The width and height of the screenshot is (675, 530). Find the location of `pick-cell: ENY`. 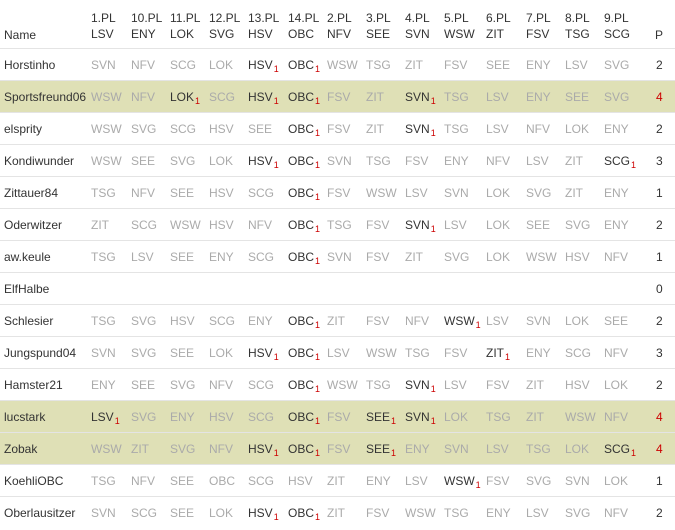

pick-cell: ENY is located at coordinates (182, 417).